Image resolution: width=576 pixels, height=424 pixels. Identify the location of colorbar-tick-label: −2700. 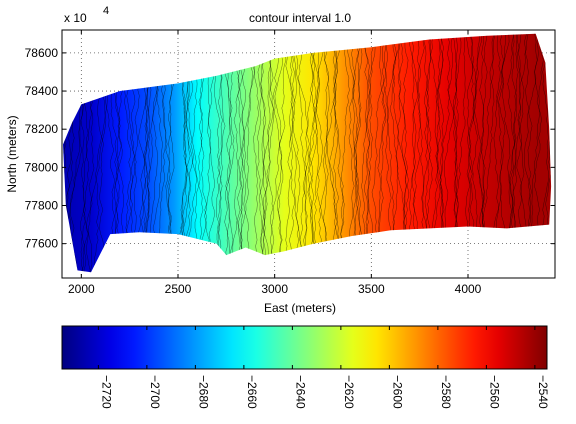
(155, 392).